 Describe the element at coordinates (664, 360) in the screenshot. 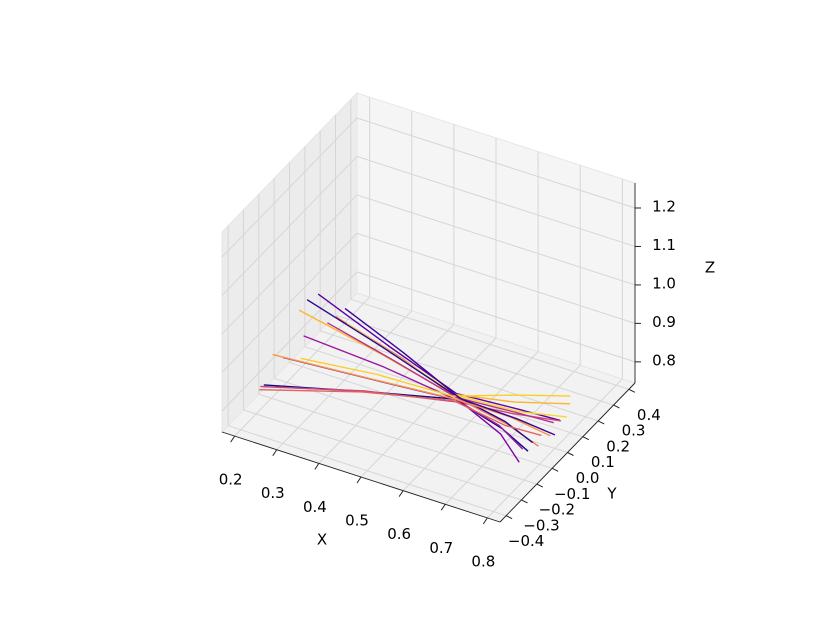

I see `z-tick-label: 0.8` at that location.